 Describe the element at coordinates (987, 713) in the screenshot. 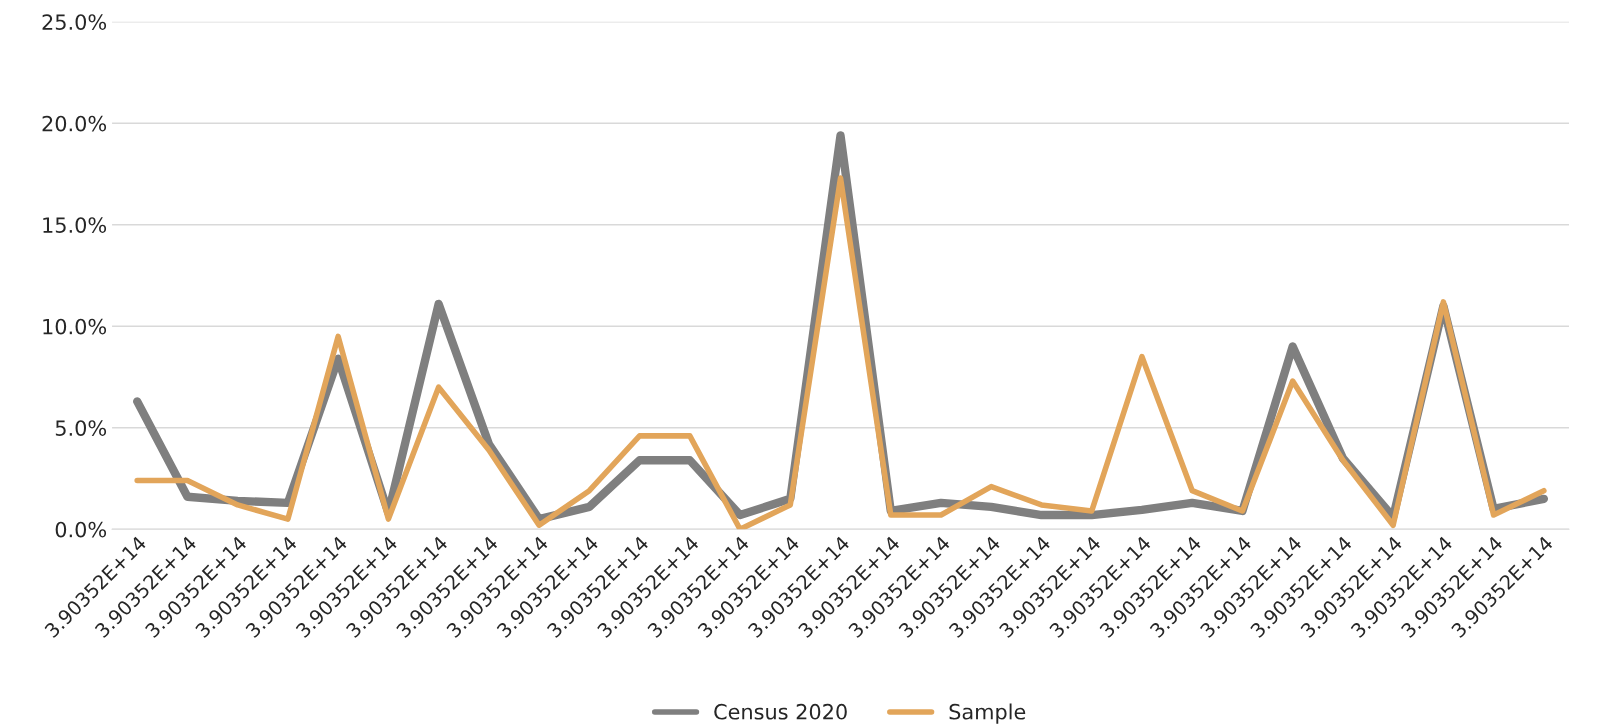

I see `legend-label: Sample` at that location.